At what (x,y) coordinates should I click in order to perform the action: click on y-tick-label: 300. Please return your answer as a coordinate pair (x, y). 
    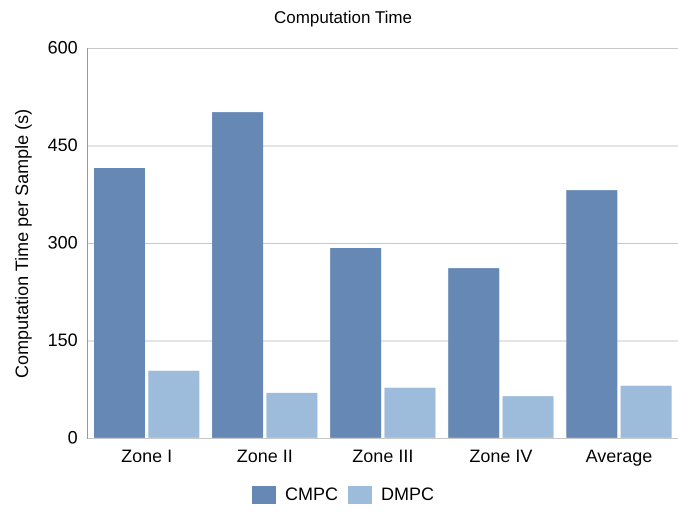
    Looking at the image, I should click on (63, 242).